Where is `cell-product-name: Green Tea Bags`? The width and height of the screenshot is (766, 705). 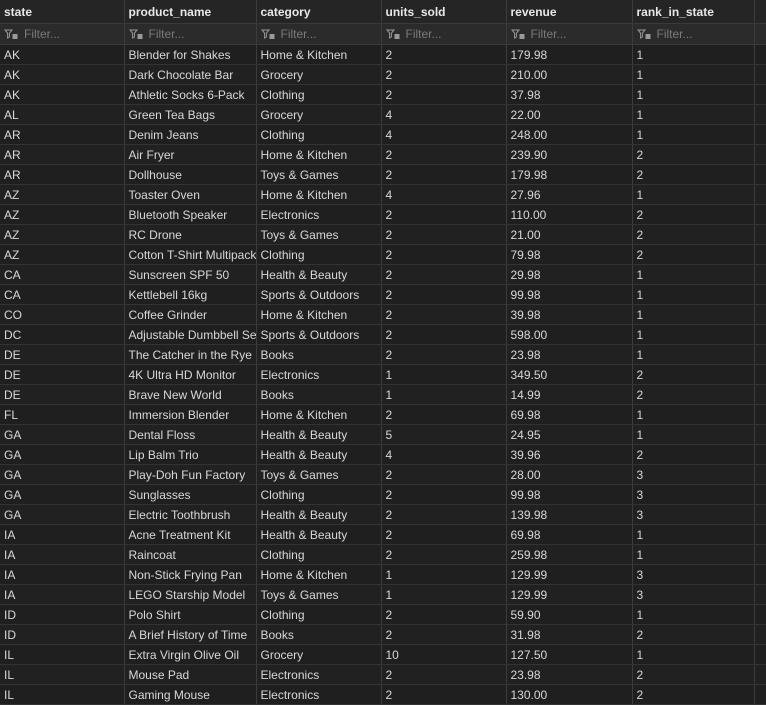 cell-product-name: Green Tea Bags is located at coordinates (190, 114).